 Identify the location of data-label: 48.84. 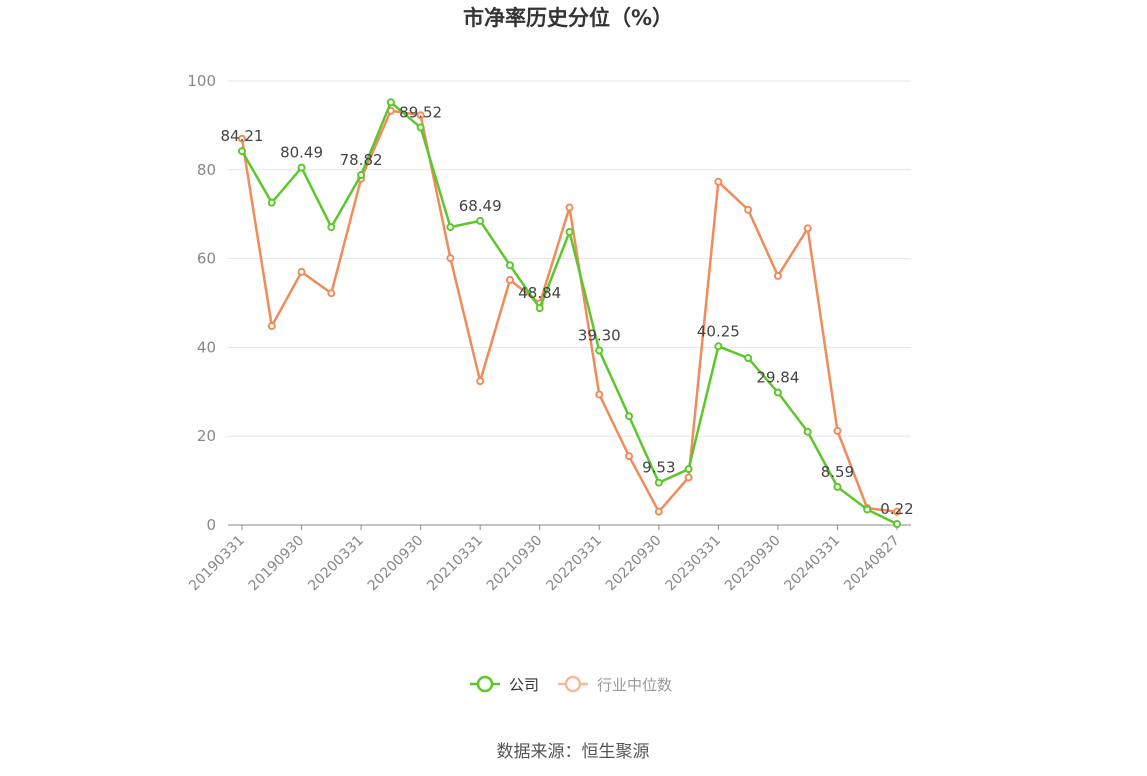
(539, 293).